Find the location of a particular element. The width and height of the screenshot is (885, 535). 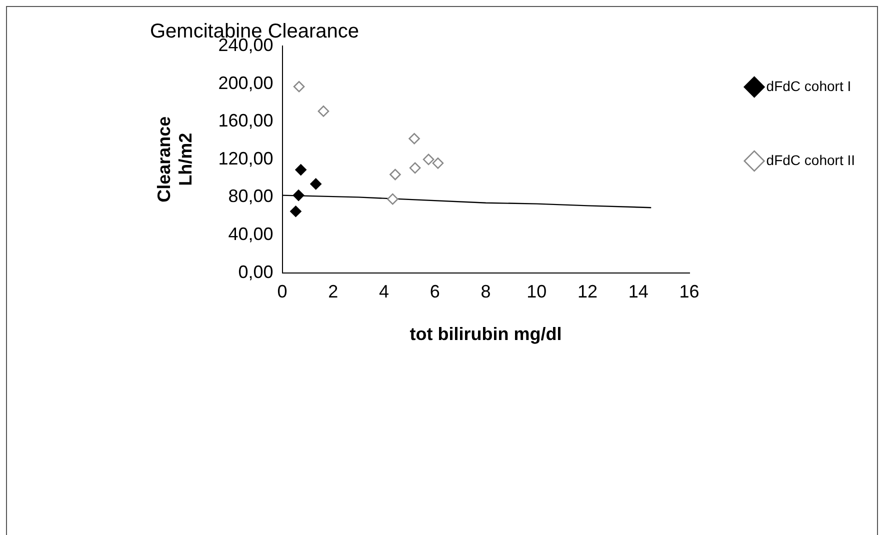

x-tick-label: 6 is located at coordinates (435, 292).